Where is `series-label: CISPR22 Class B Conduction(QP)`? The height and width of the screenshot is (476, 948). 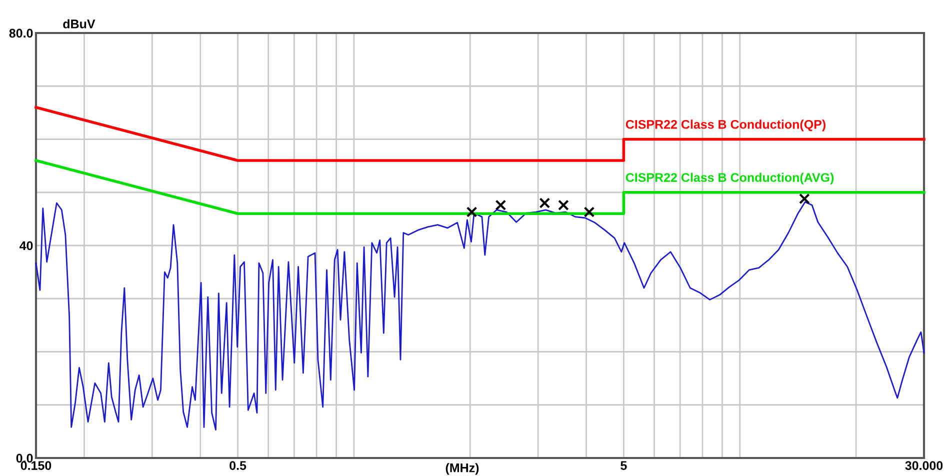
series-label: CISPR22 Class B Conduction(QP) is located at coordinates (726, 126).